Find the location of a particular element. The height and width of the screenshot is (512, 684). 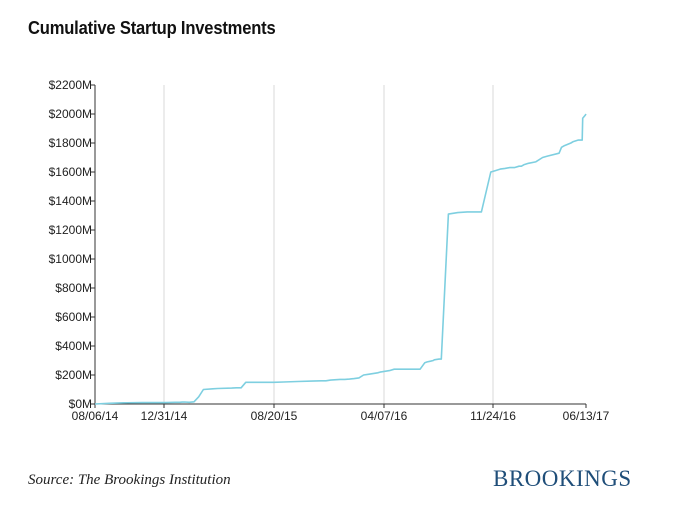

x-tick-label: 06/13/17 is located at coordinates (586, 416).